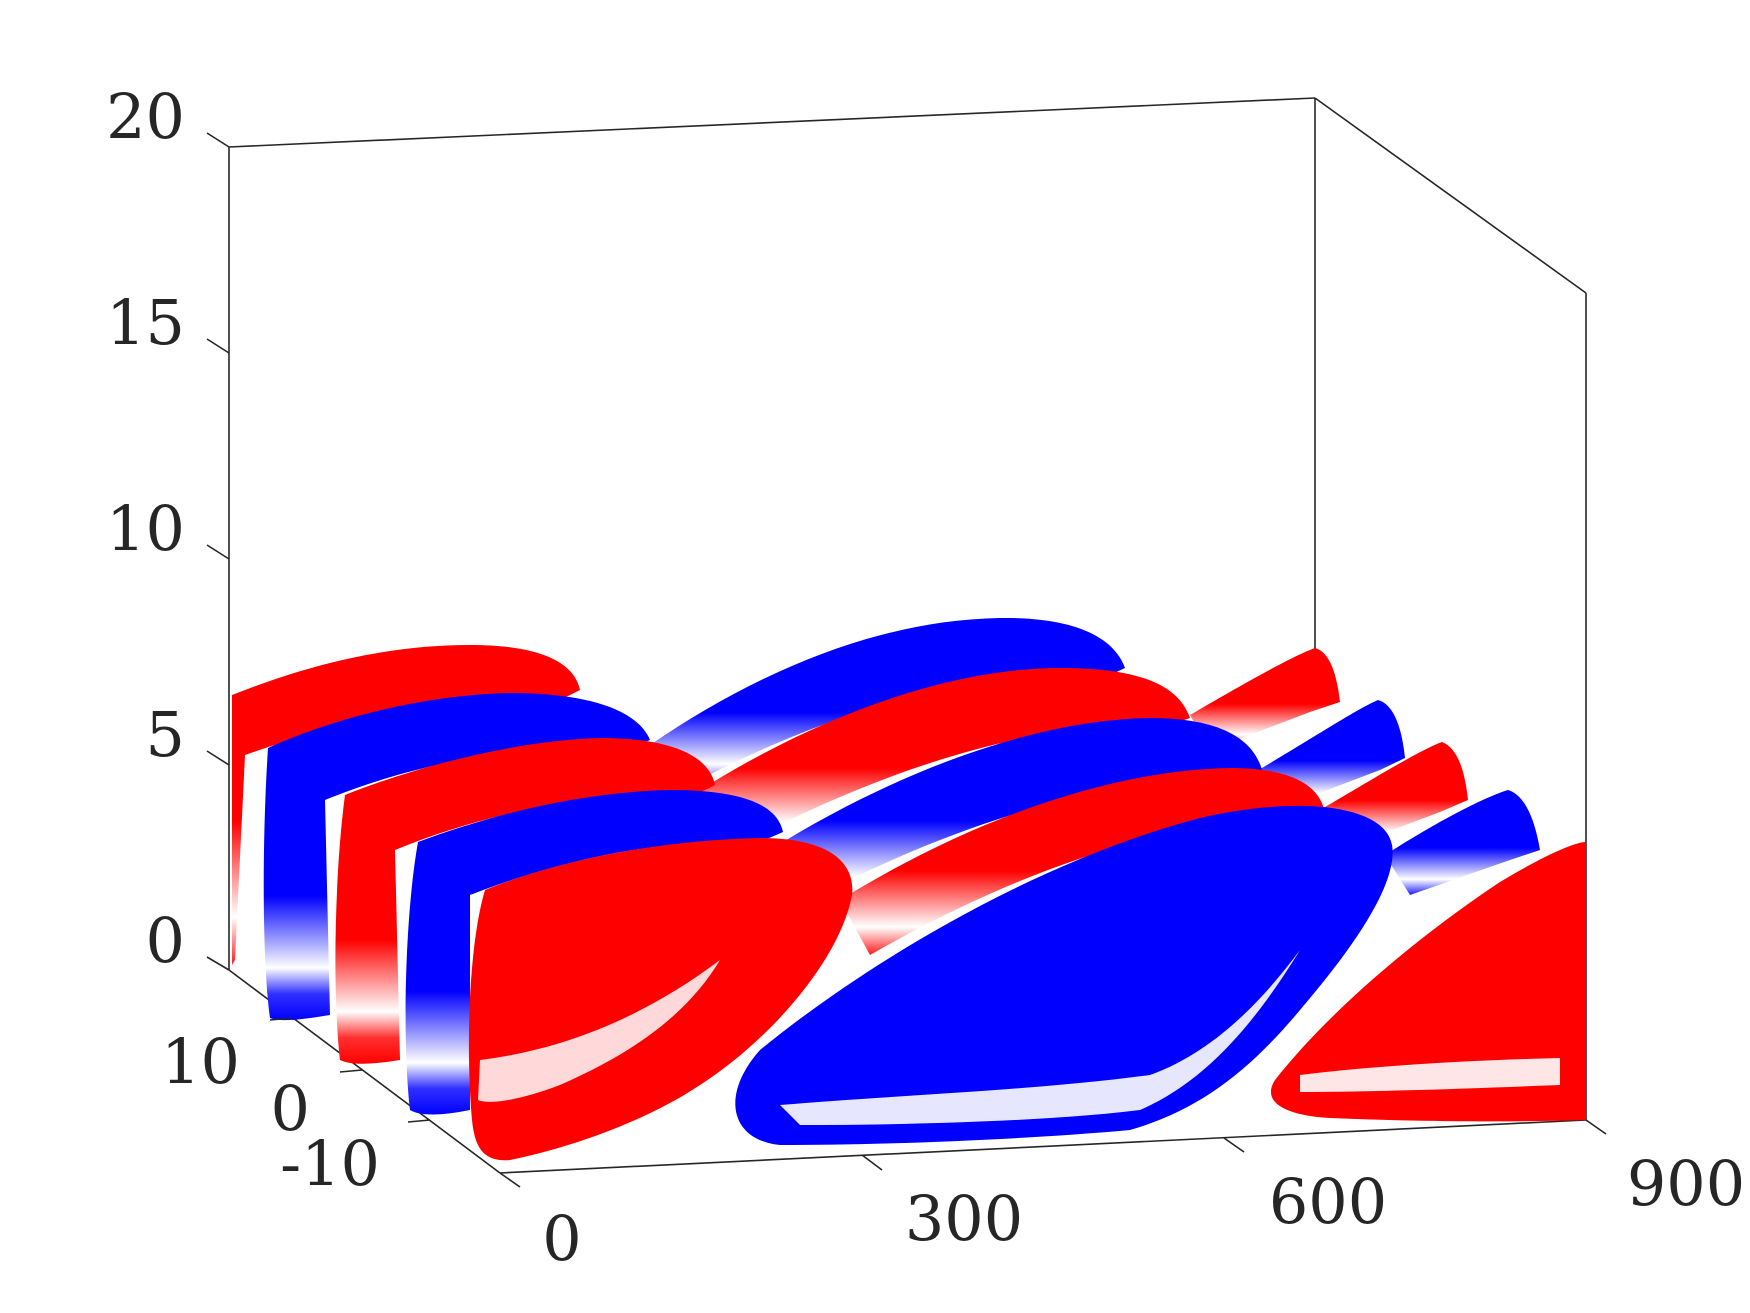  What do you see at coordinates (561, 1238) in the screenshot?
I see `x-tick-label: 0` at bounding box center [561, 1238].